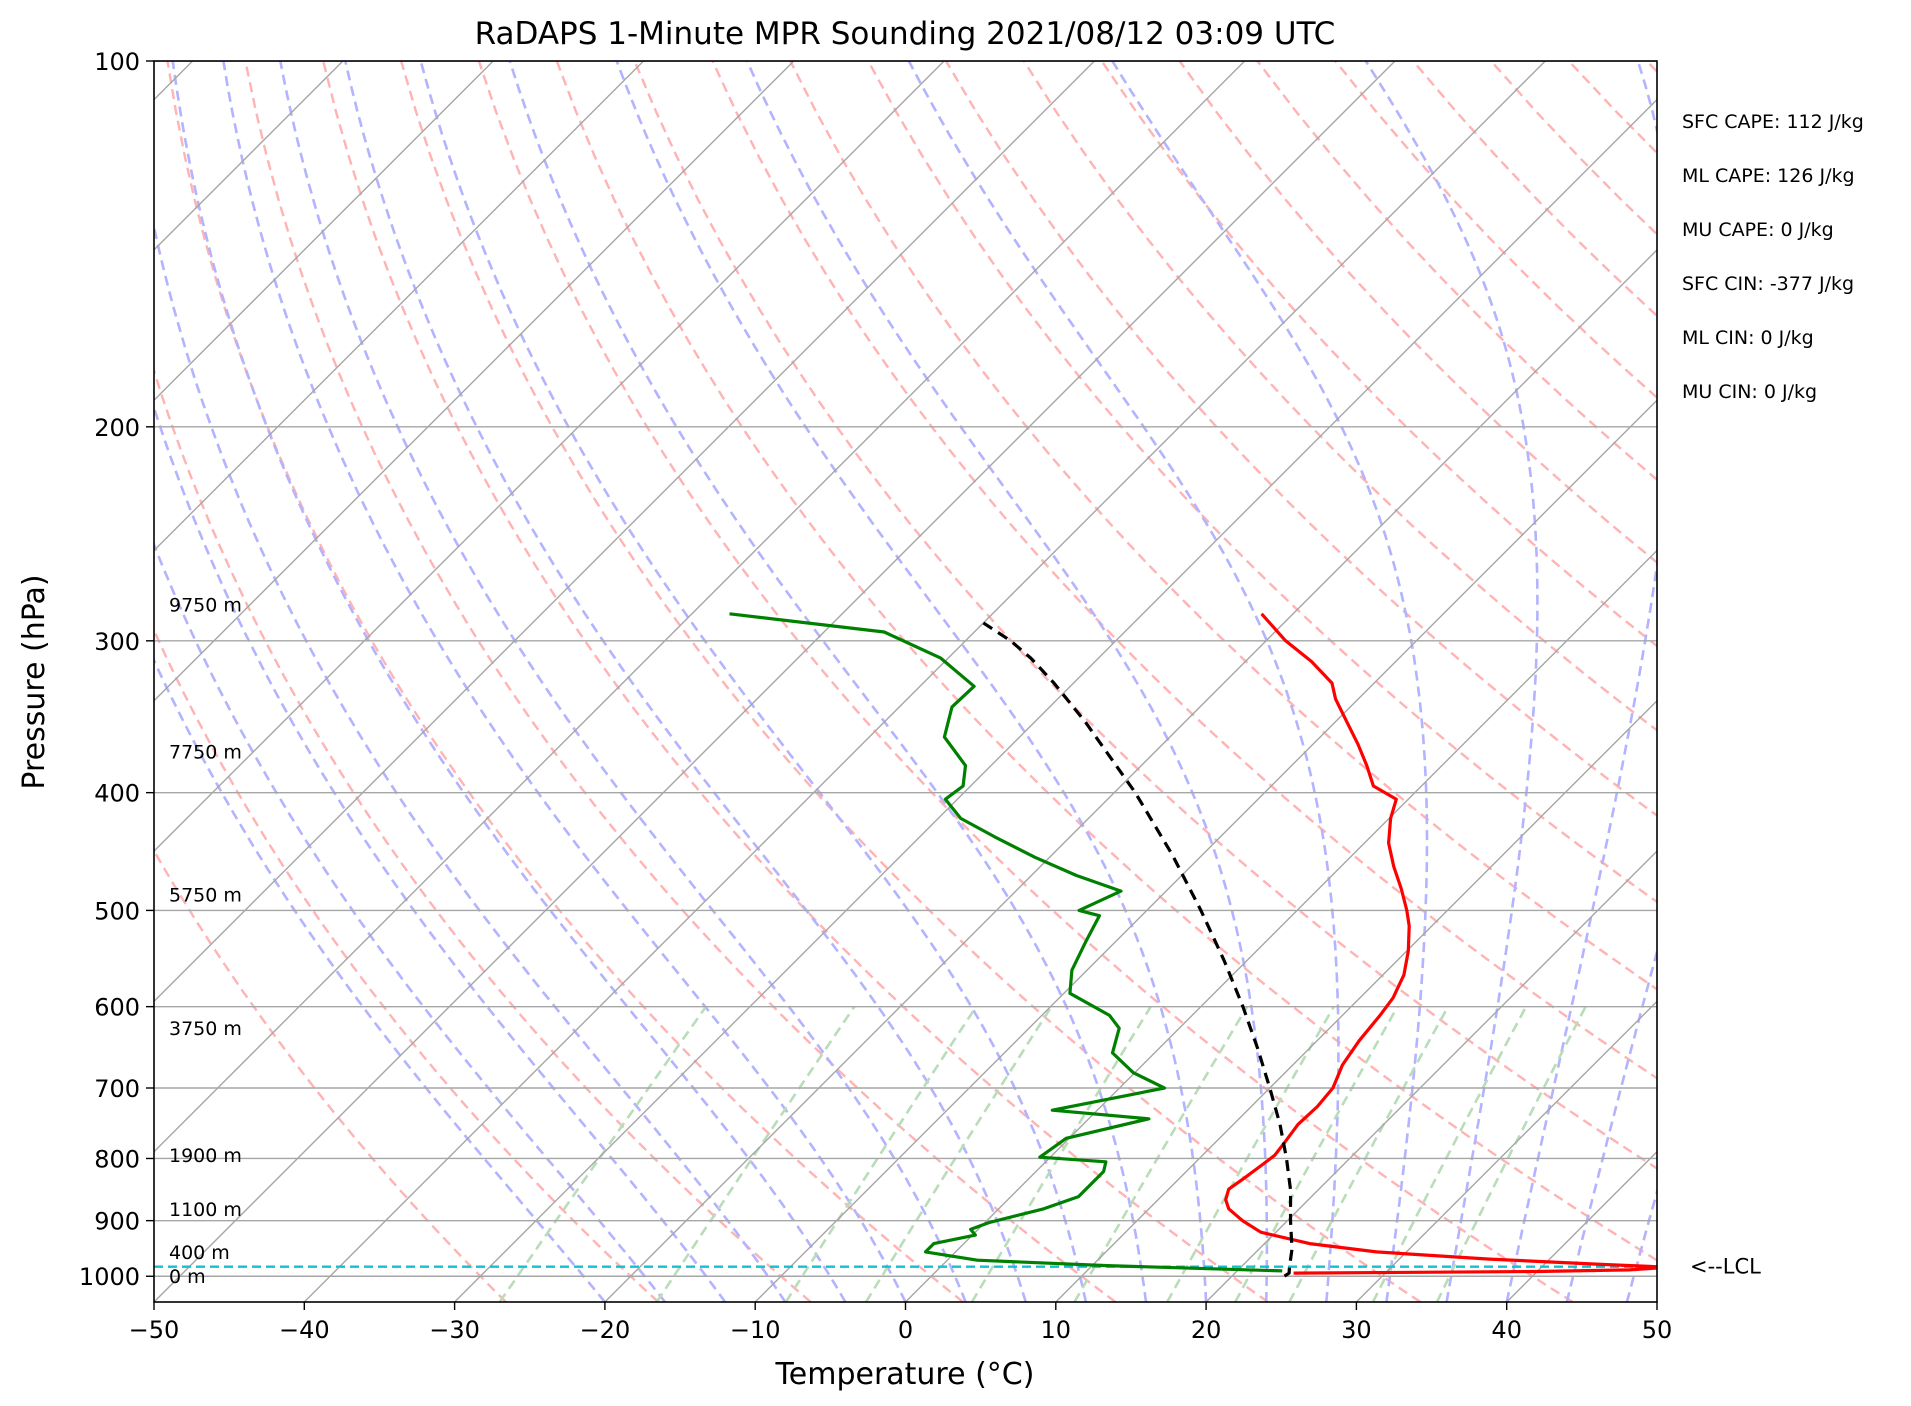 Image resolution: width=1911 pixels, height=1406 pixels. Describe the element at coordinates (205, 895) in the screenshot. I see `height-label: 5750 m` at that location.